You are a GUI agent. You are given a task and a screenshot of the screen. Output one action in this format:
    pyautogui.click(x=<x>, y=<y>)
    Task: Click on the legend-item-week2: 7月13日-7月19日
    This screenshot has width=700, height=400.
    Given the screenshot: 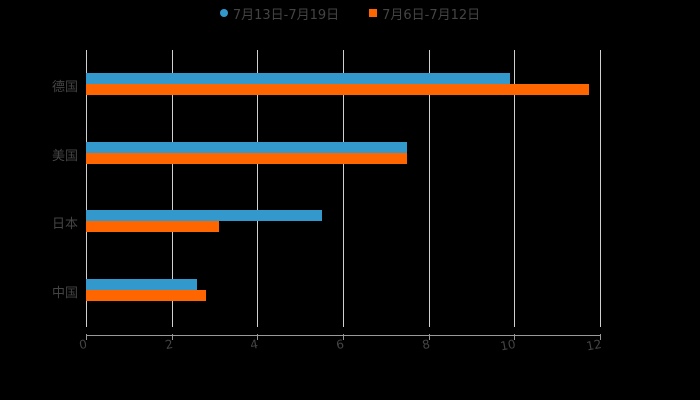 What is the action you would take?
    pyautogui.click(x=279, y=13)
    